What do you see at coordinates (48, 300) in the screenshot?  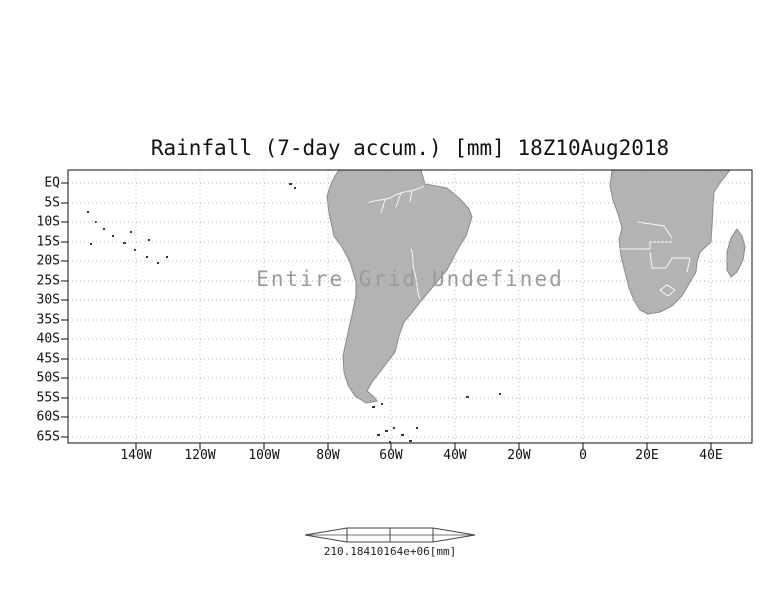 I see `y-tick-label-30s: 30S` at bounding box center [48, 300].